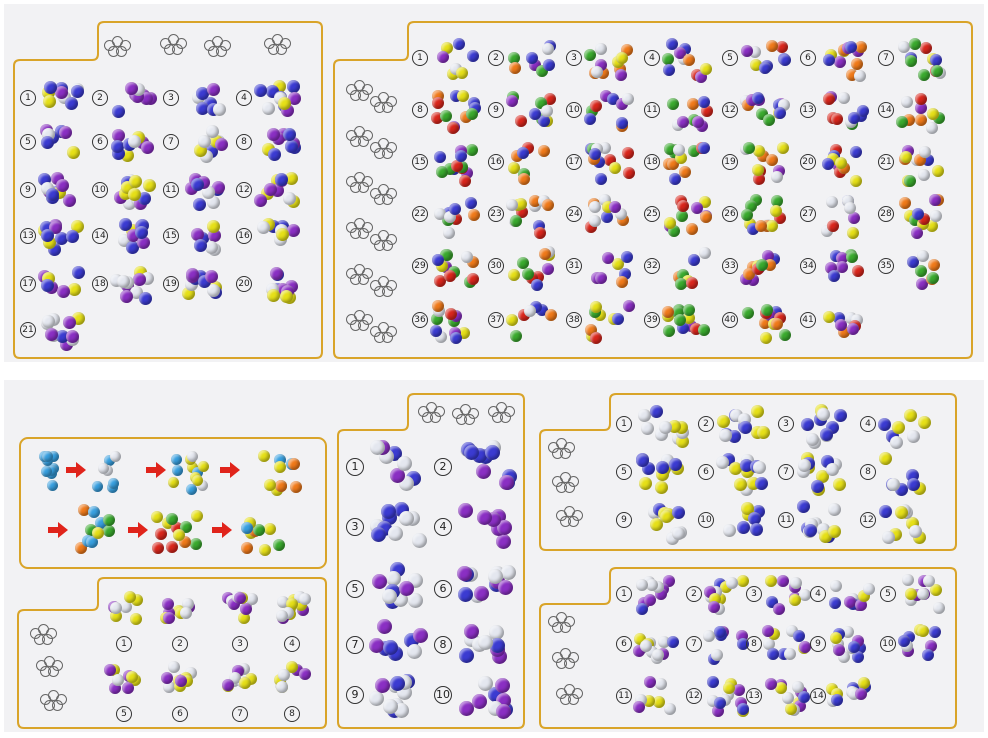  I want to click on figure-number: 5, so click(355, 589).